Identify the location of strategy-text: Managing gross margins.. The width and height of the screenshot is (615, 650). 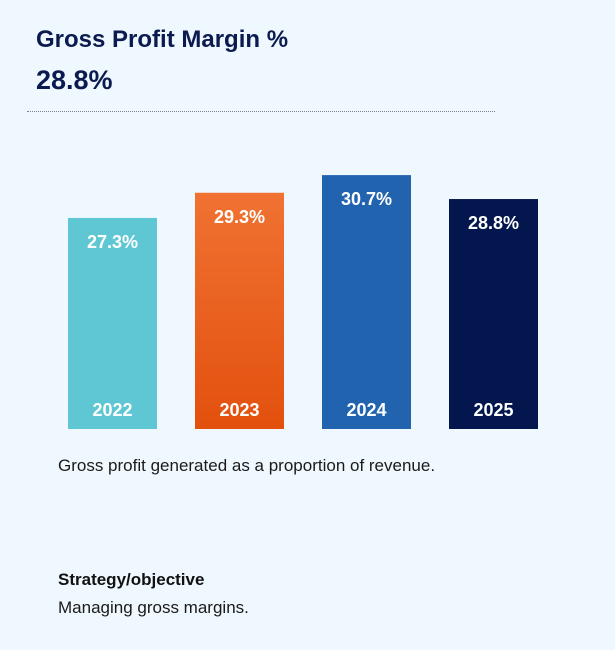
(153, 607).